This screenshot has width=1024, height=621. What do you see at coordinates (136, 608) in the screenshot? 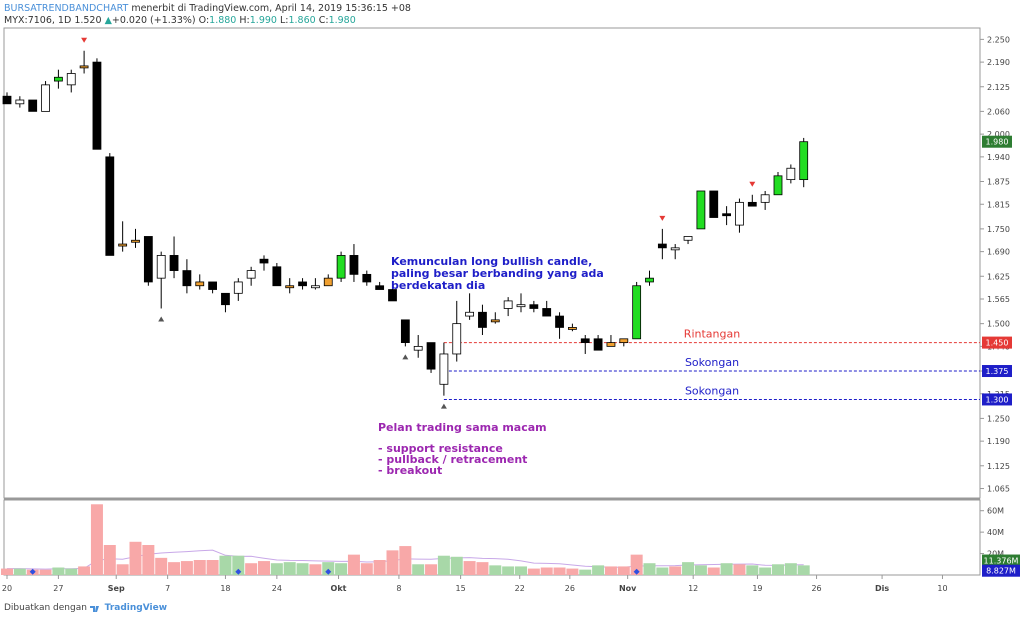
I see `footer-brand: TradingView` at bounding box center [136, 608].